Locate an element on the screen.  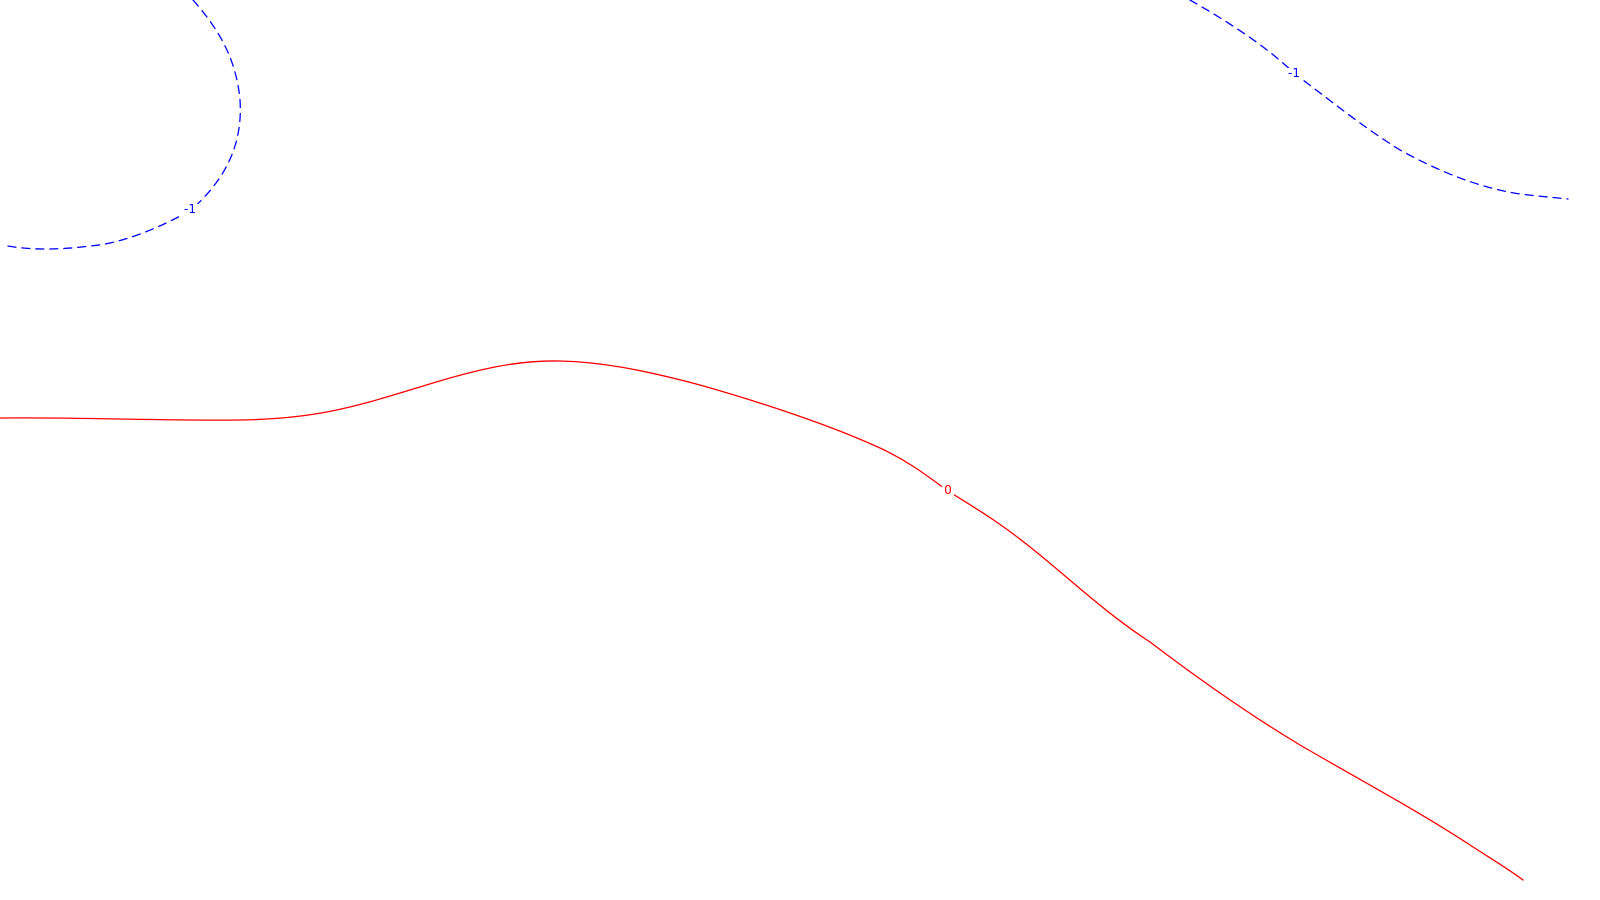
contour-line-minus1-right is located at coordinates (1379, 100).